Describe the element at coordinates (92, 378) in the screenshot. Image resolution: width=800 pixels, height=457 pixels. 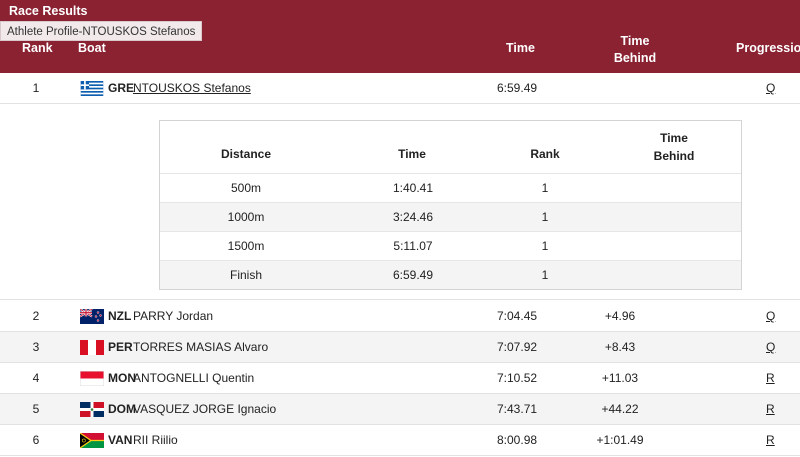
I see `monaco-flag-icon` at that location.